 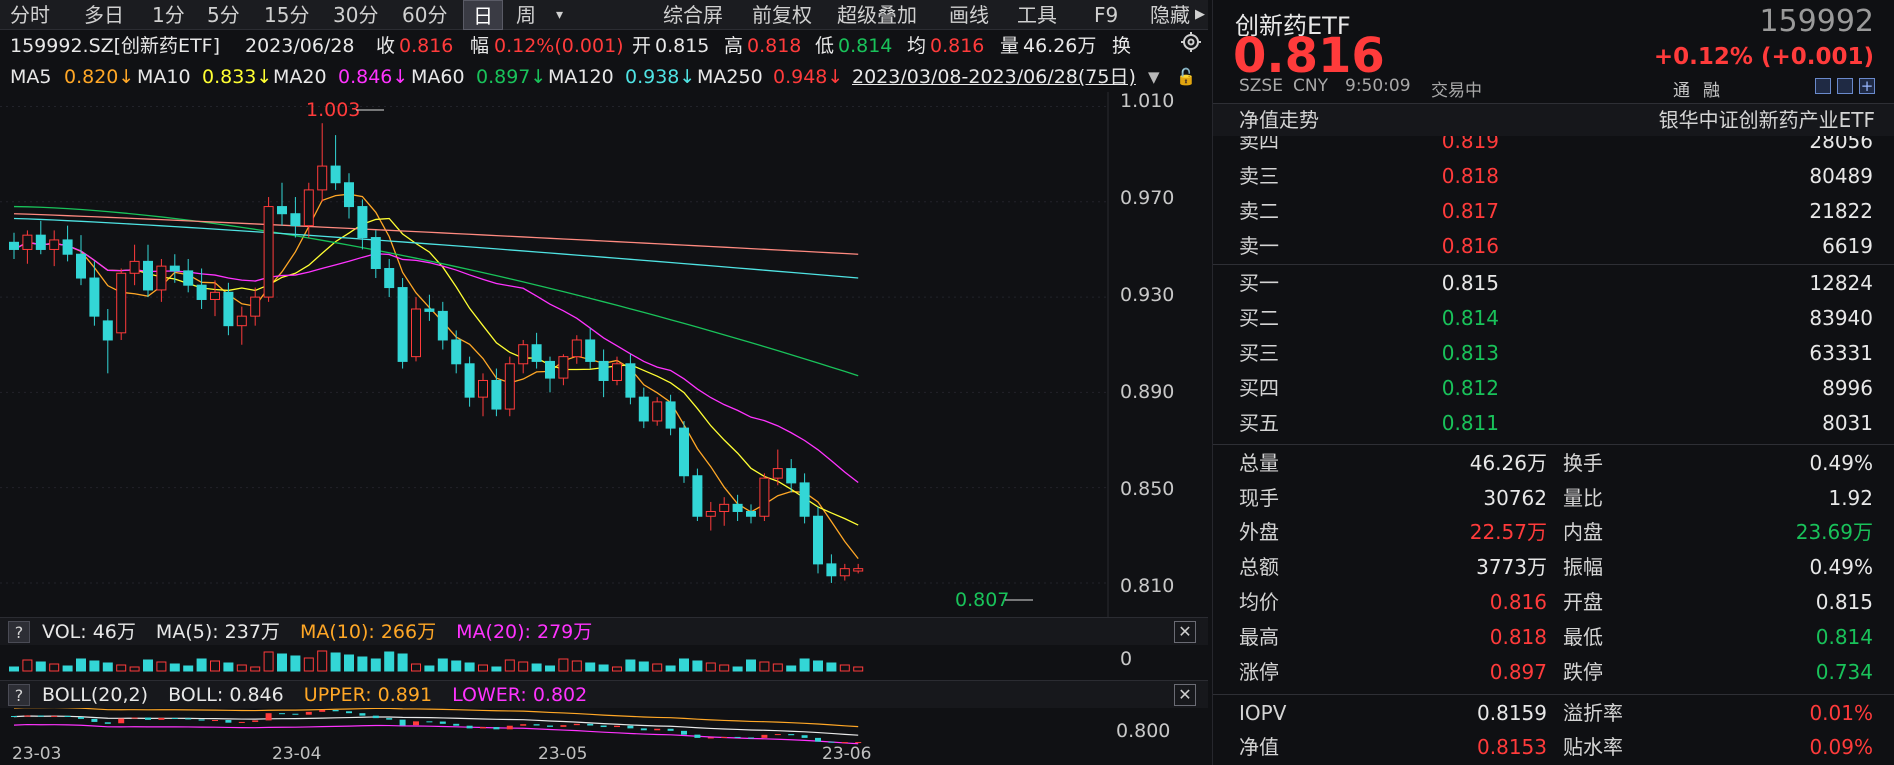 I want to click on bid-row-5: 买五 0.811 8031, so click(x=1553, y=423).